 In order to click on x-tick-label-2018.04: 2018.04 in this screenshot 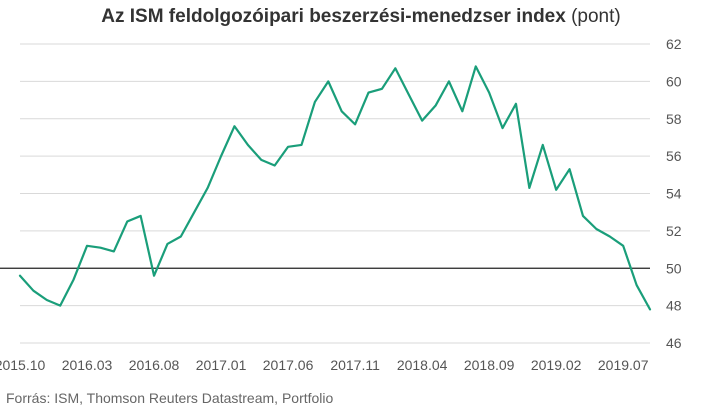, I will do `click(422, 365)`.